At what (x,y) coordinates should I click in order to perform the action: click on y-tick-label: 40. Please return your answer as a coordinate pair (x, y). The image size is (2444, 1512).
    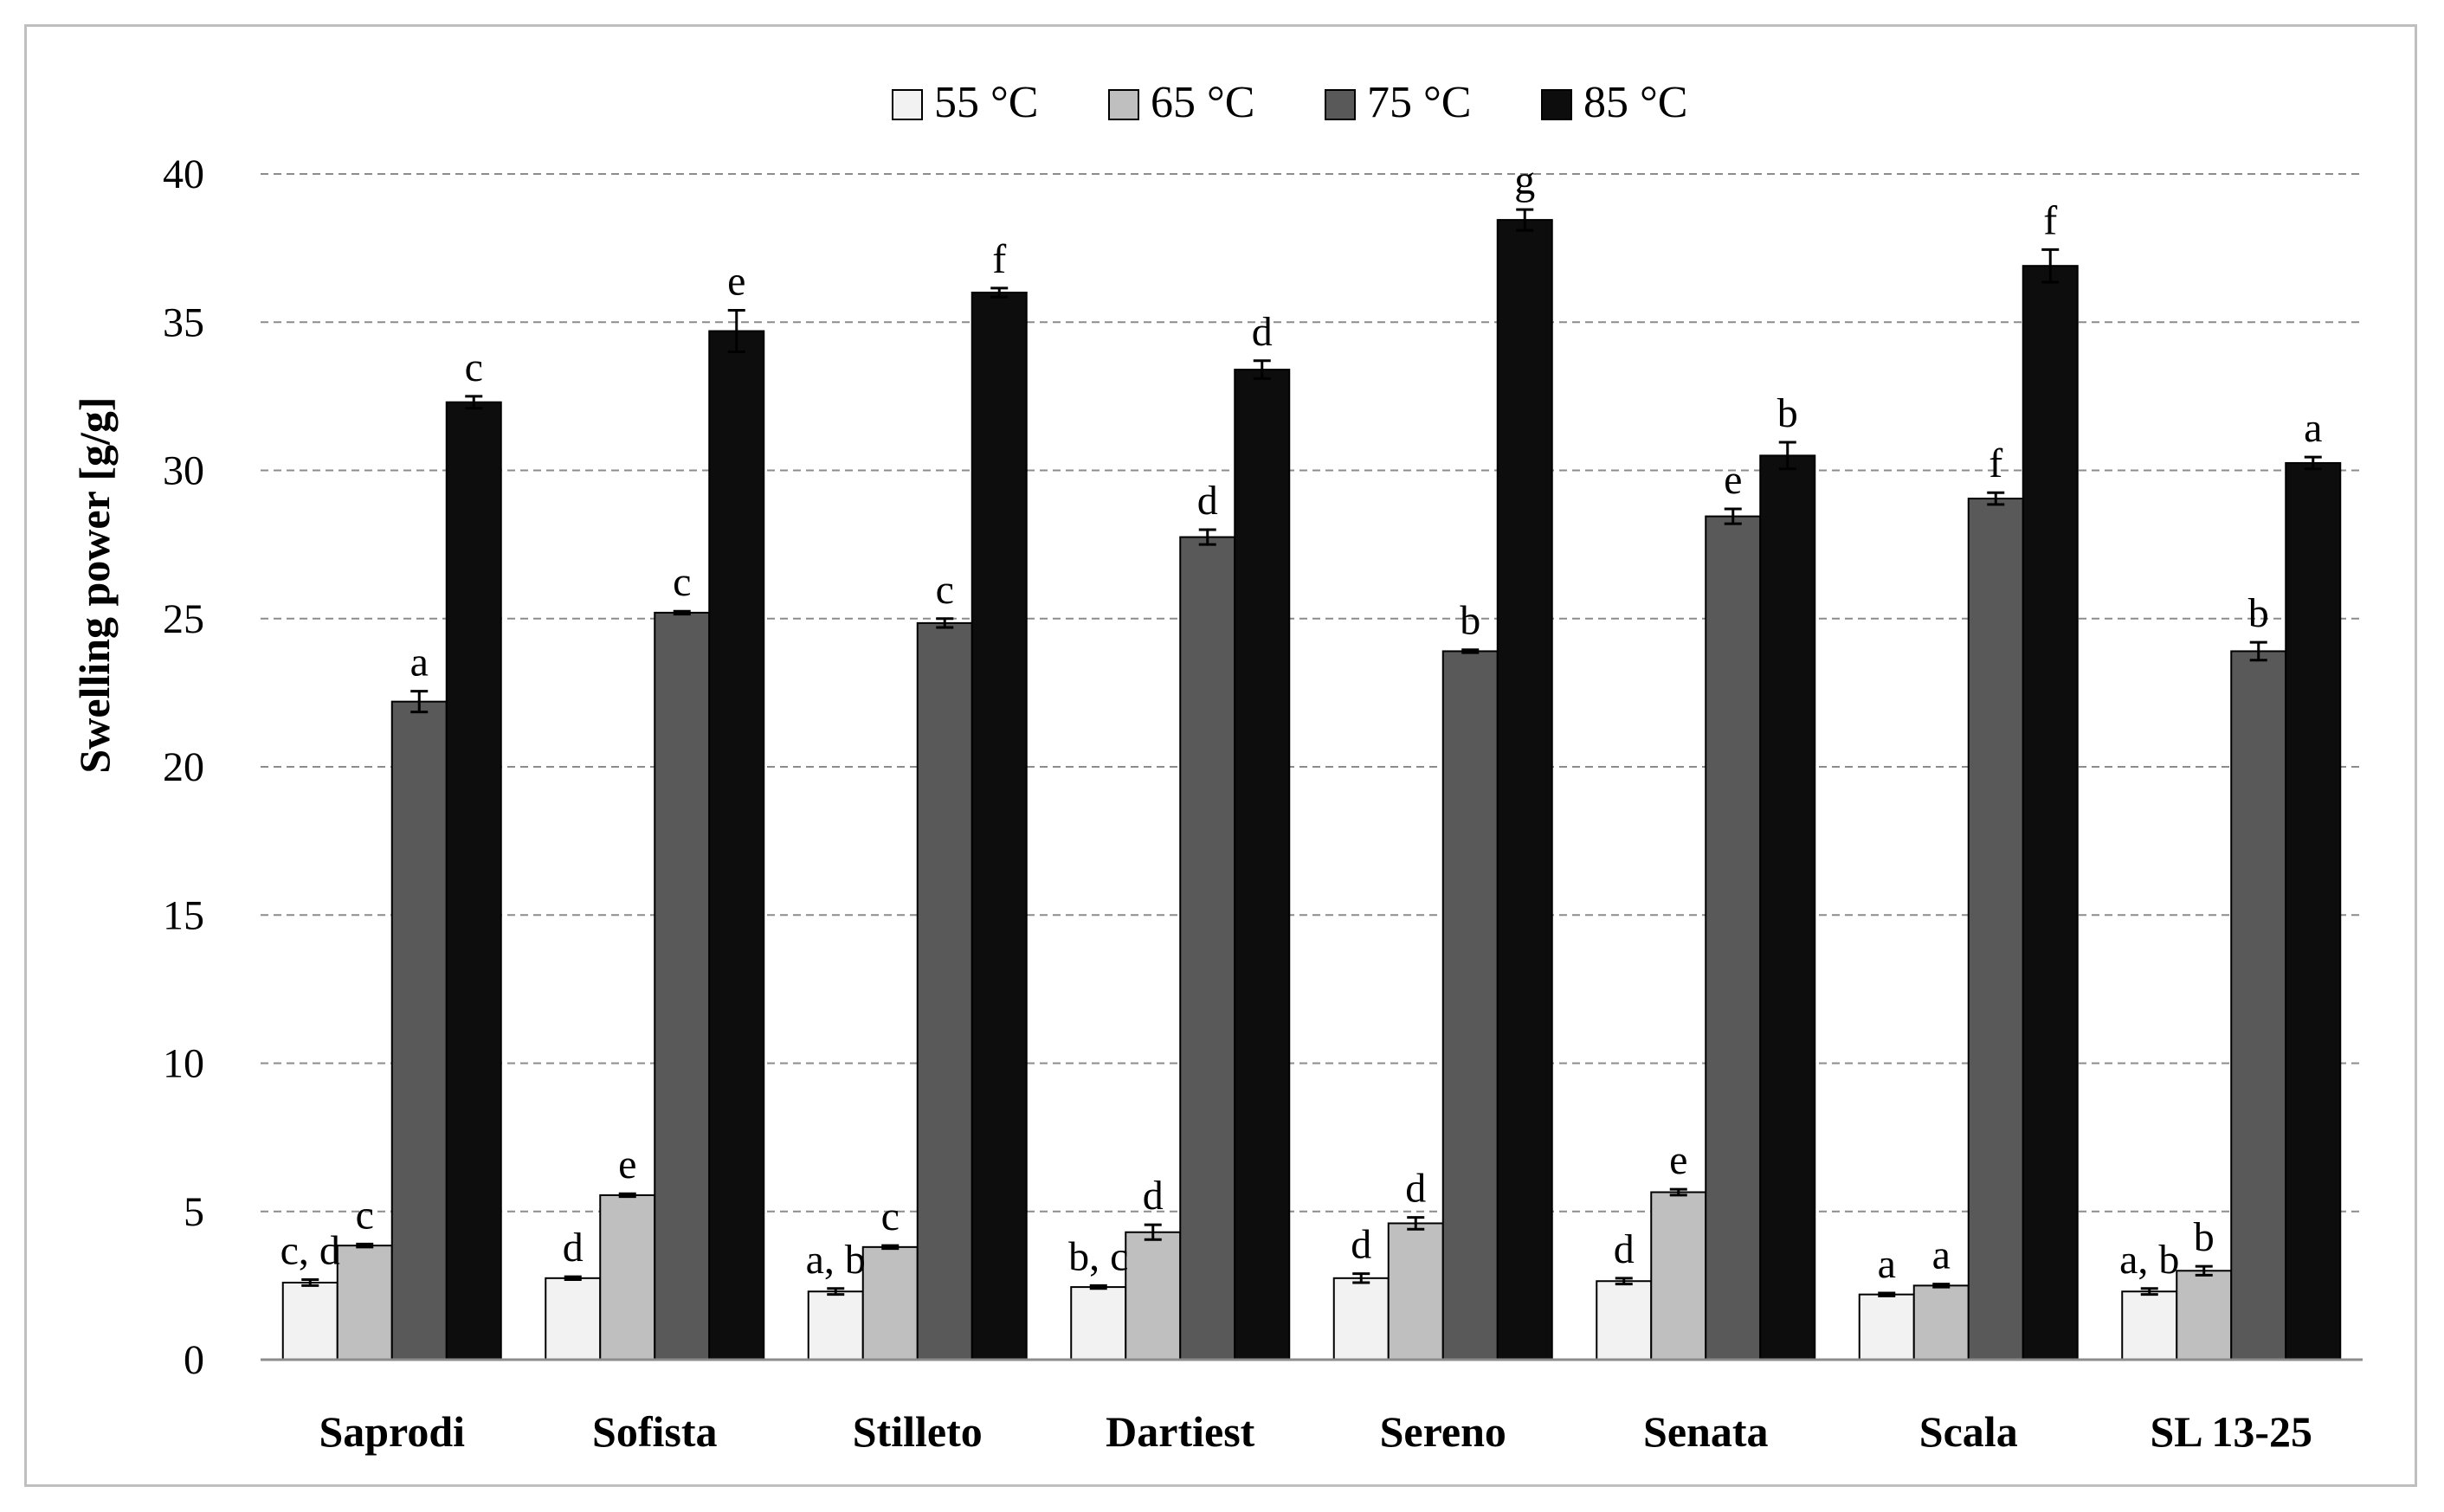
    Looking at the image, I should click on (184, 174).